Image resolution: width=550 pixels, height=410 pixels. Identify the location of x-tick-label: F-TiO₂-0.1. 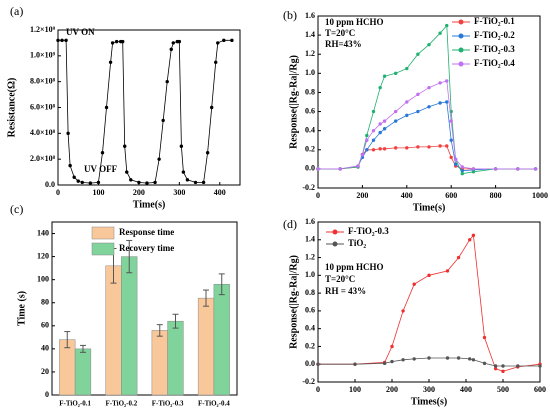
(75, 404).